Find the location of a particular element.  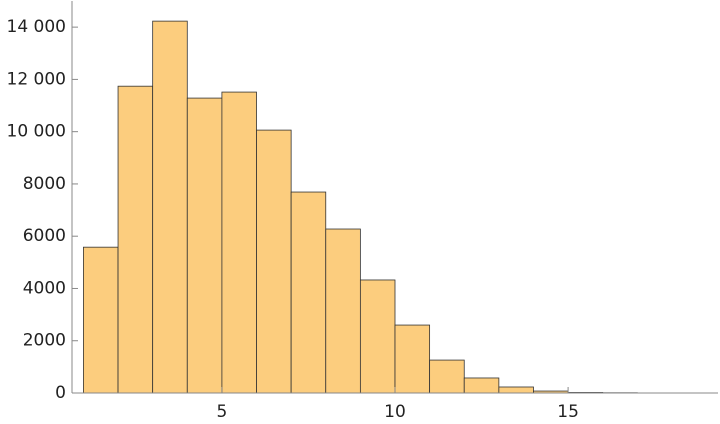

x-tick-label: 15 is located at coordinates (568, 412).